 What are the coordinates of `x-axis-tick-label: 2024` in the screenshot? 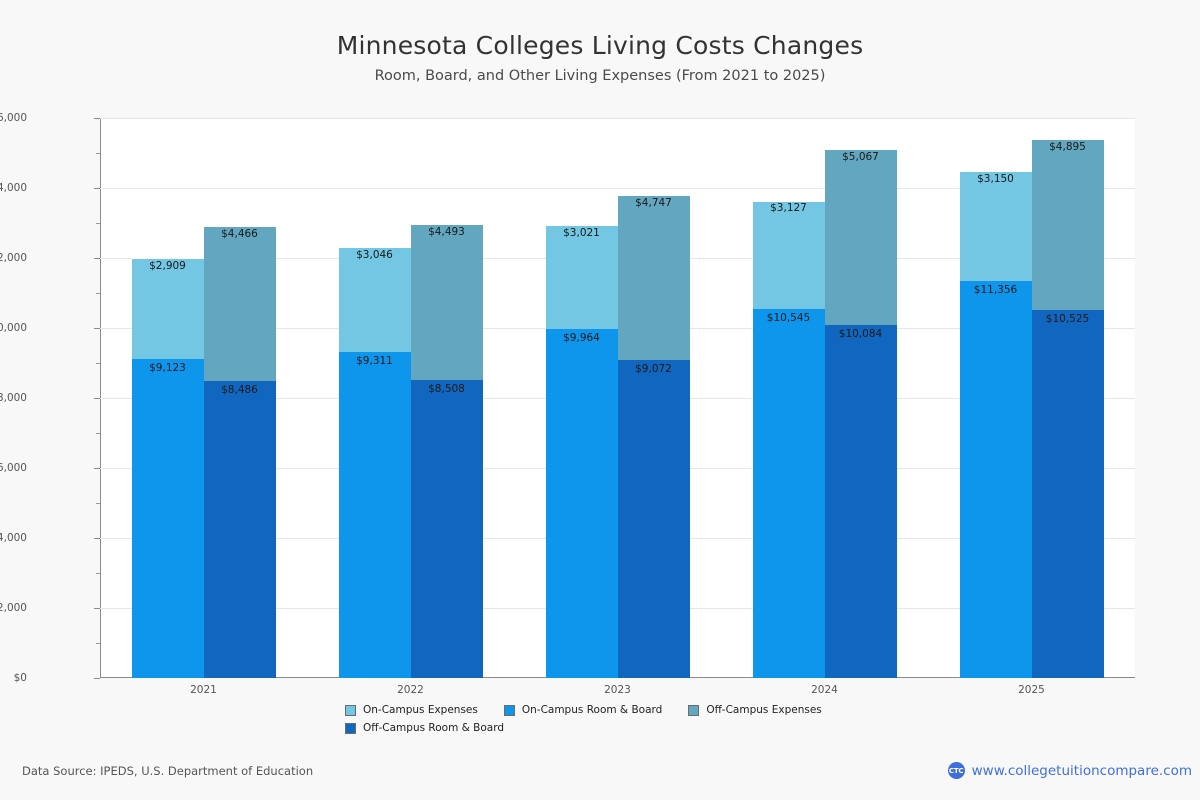 It's located at (824, 690).